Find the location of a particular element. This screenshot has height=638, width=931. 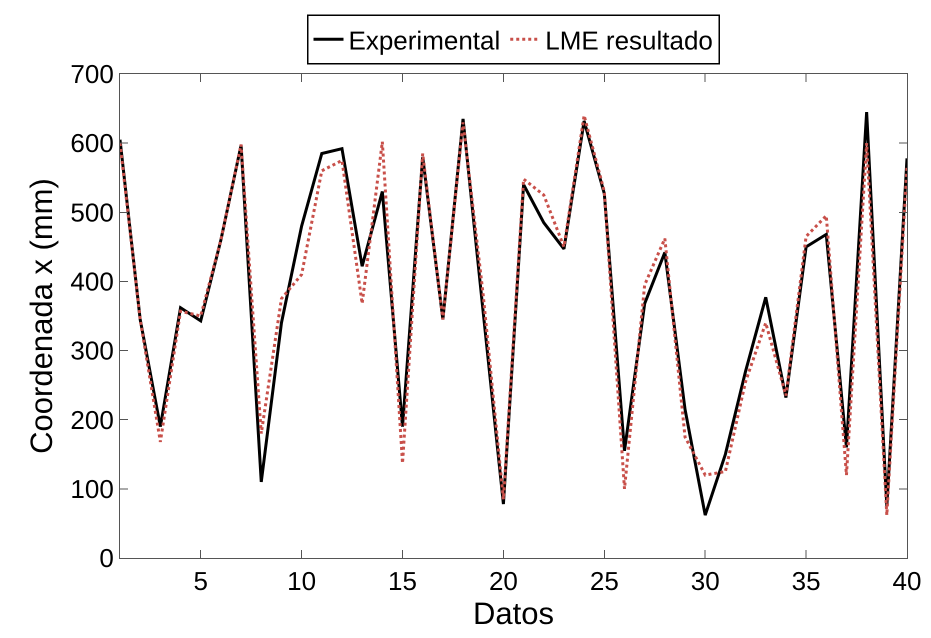

x-tick-label: 15 is located at coordinates (402, 581).